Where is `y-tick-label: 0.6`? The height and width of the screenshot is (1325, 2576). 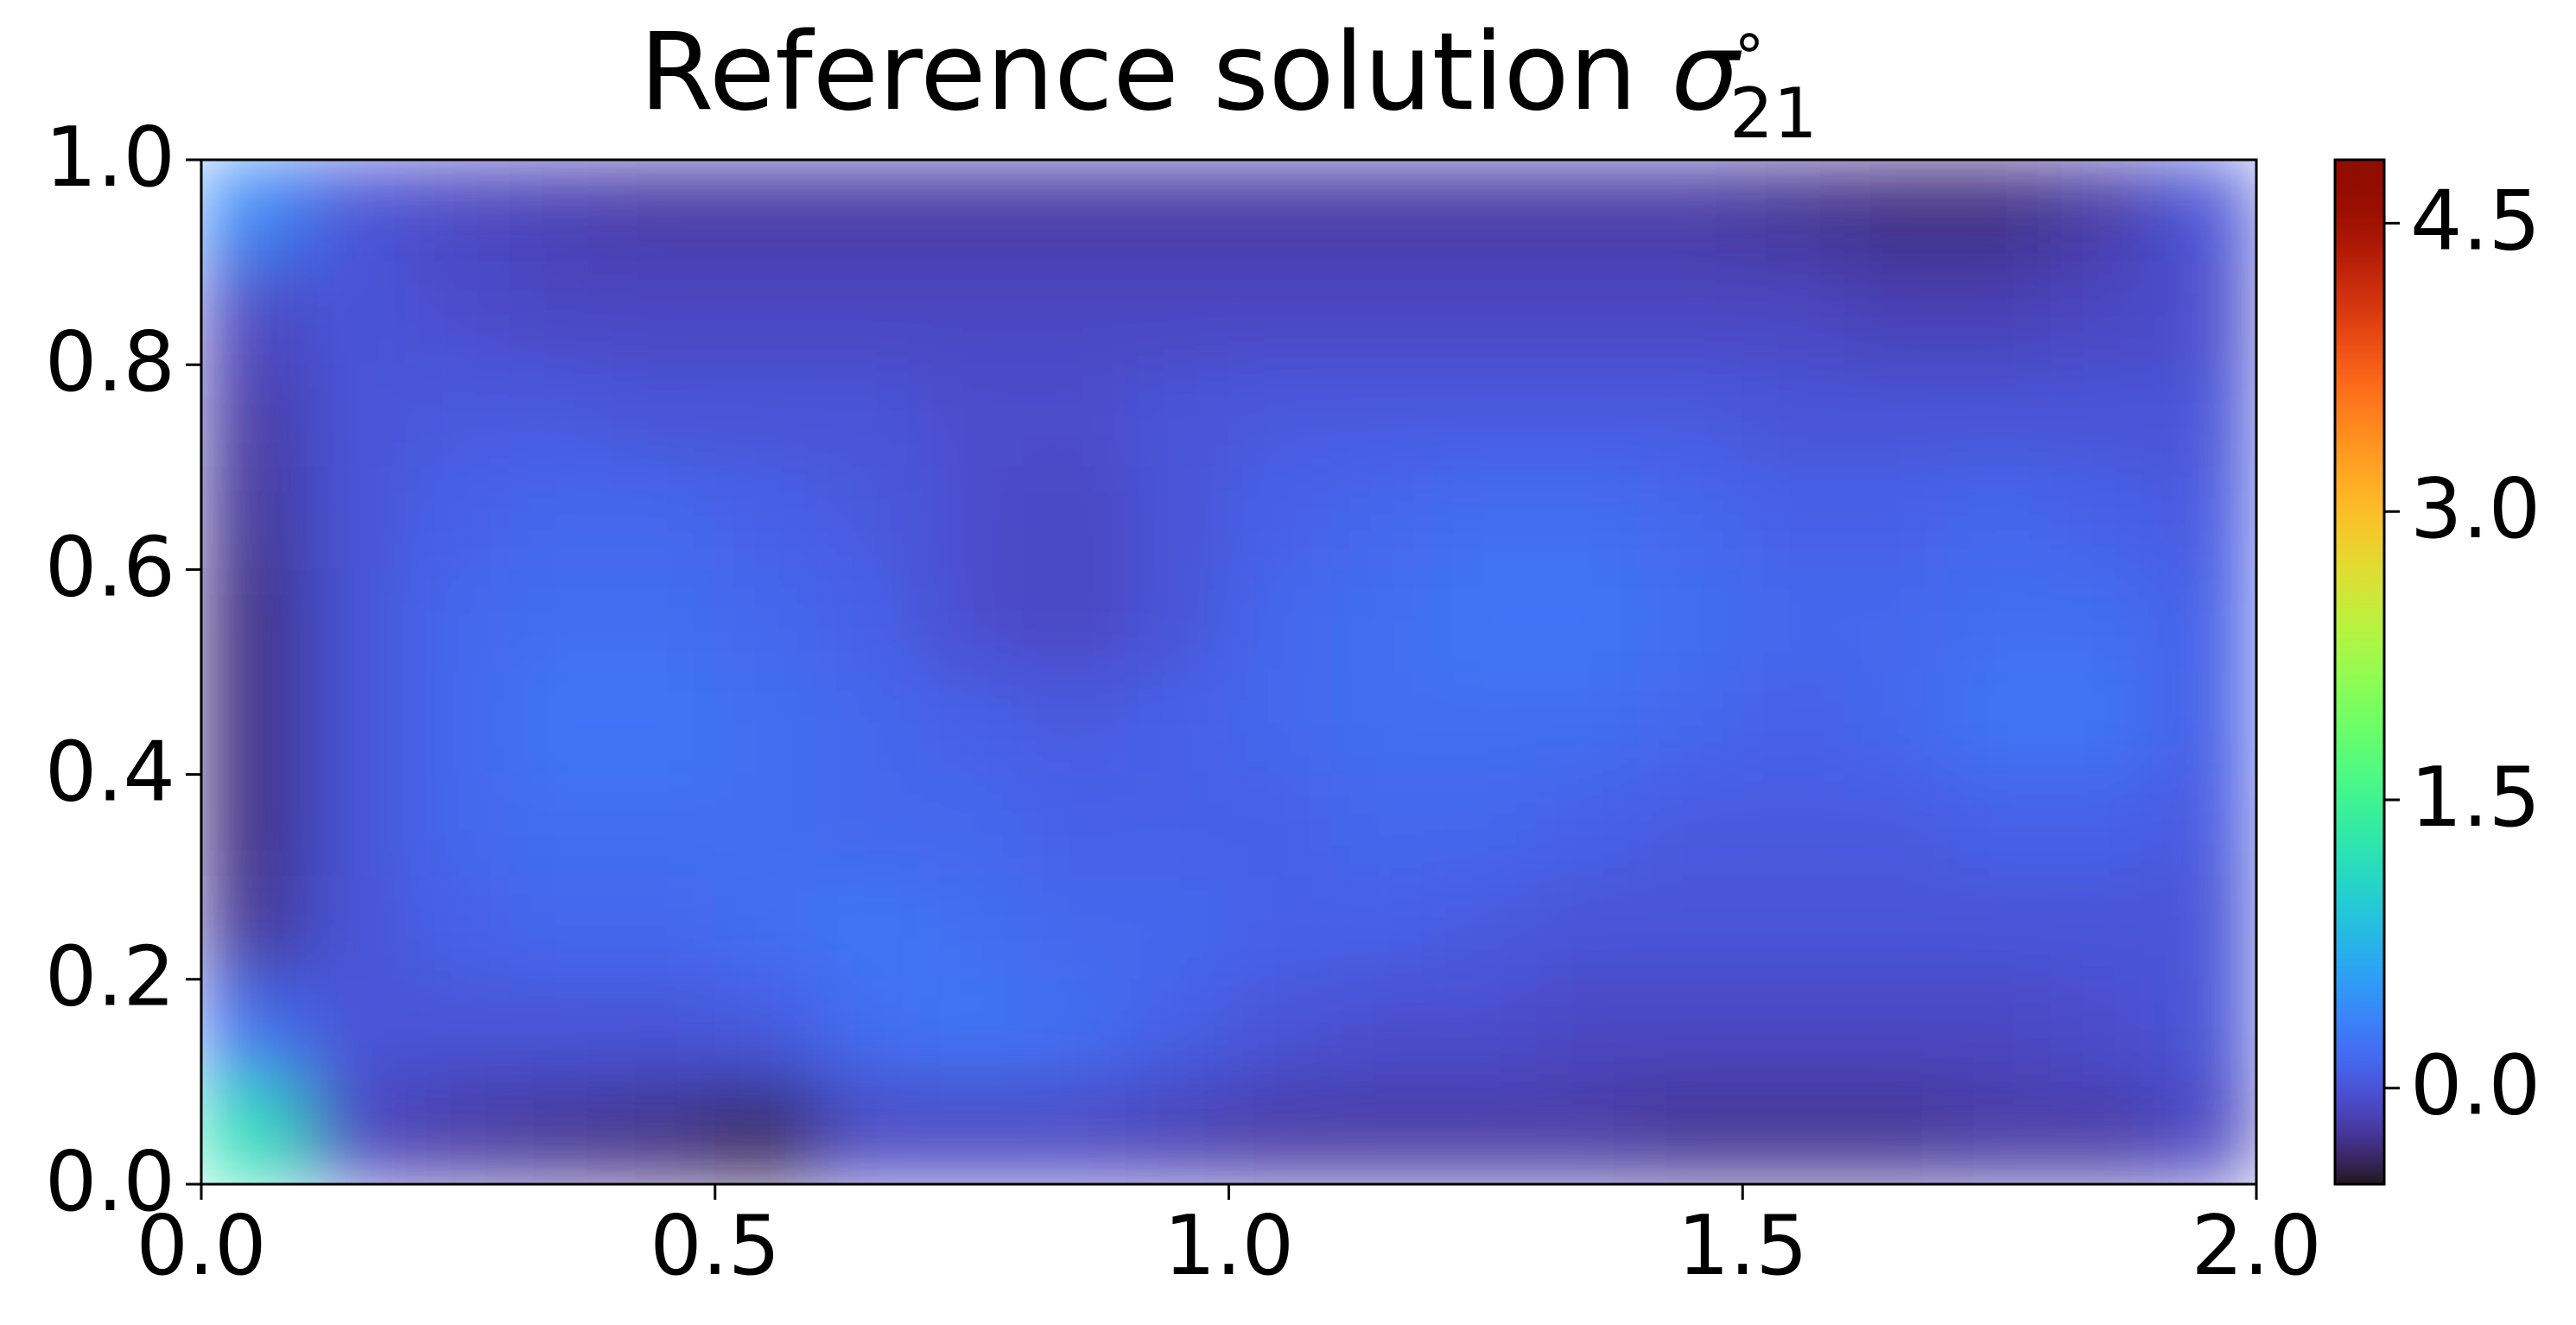 y-tick-label: 0.6 is located at coordinates (110, 567).